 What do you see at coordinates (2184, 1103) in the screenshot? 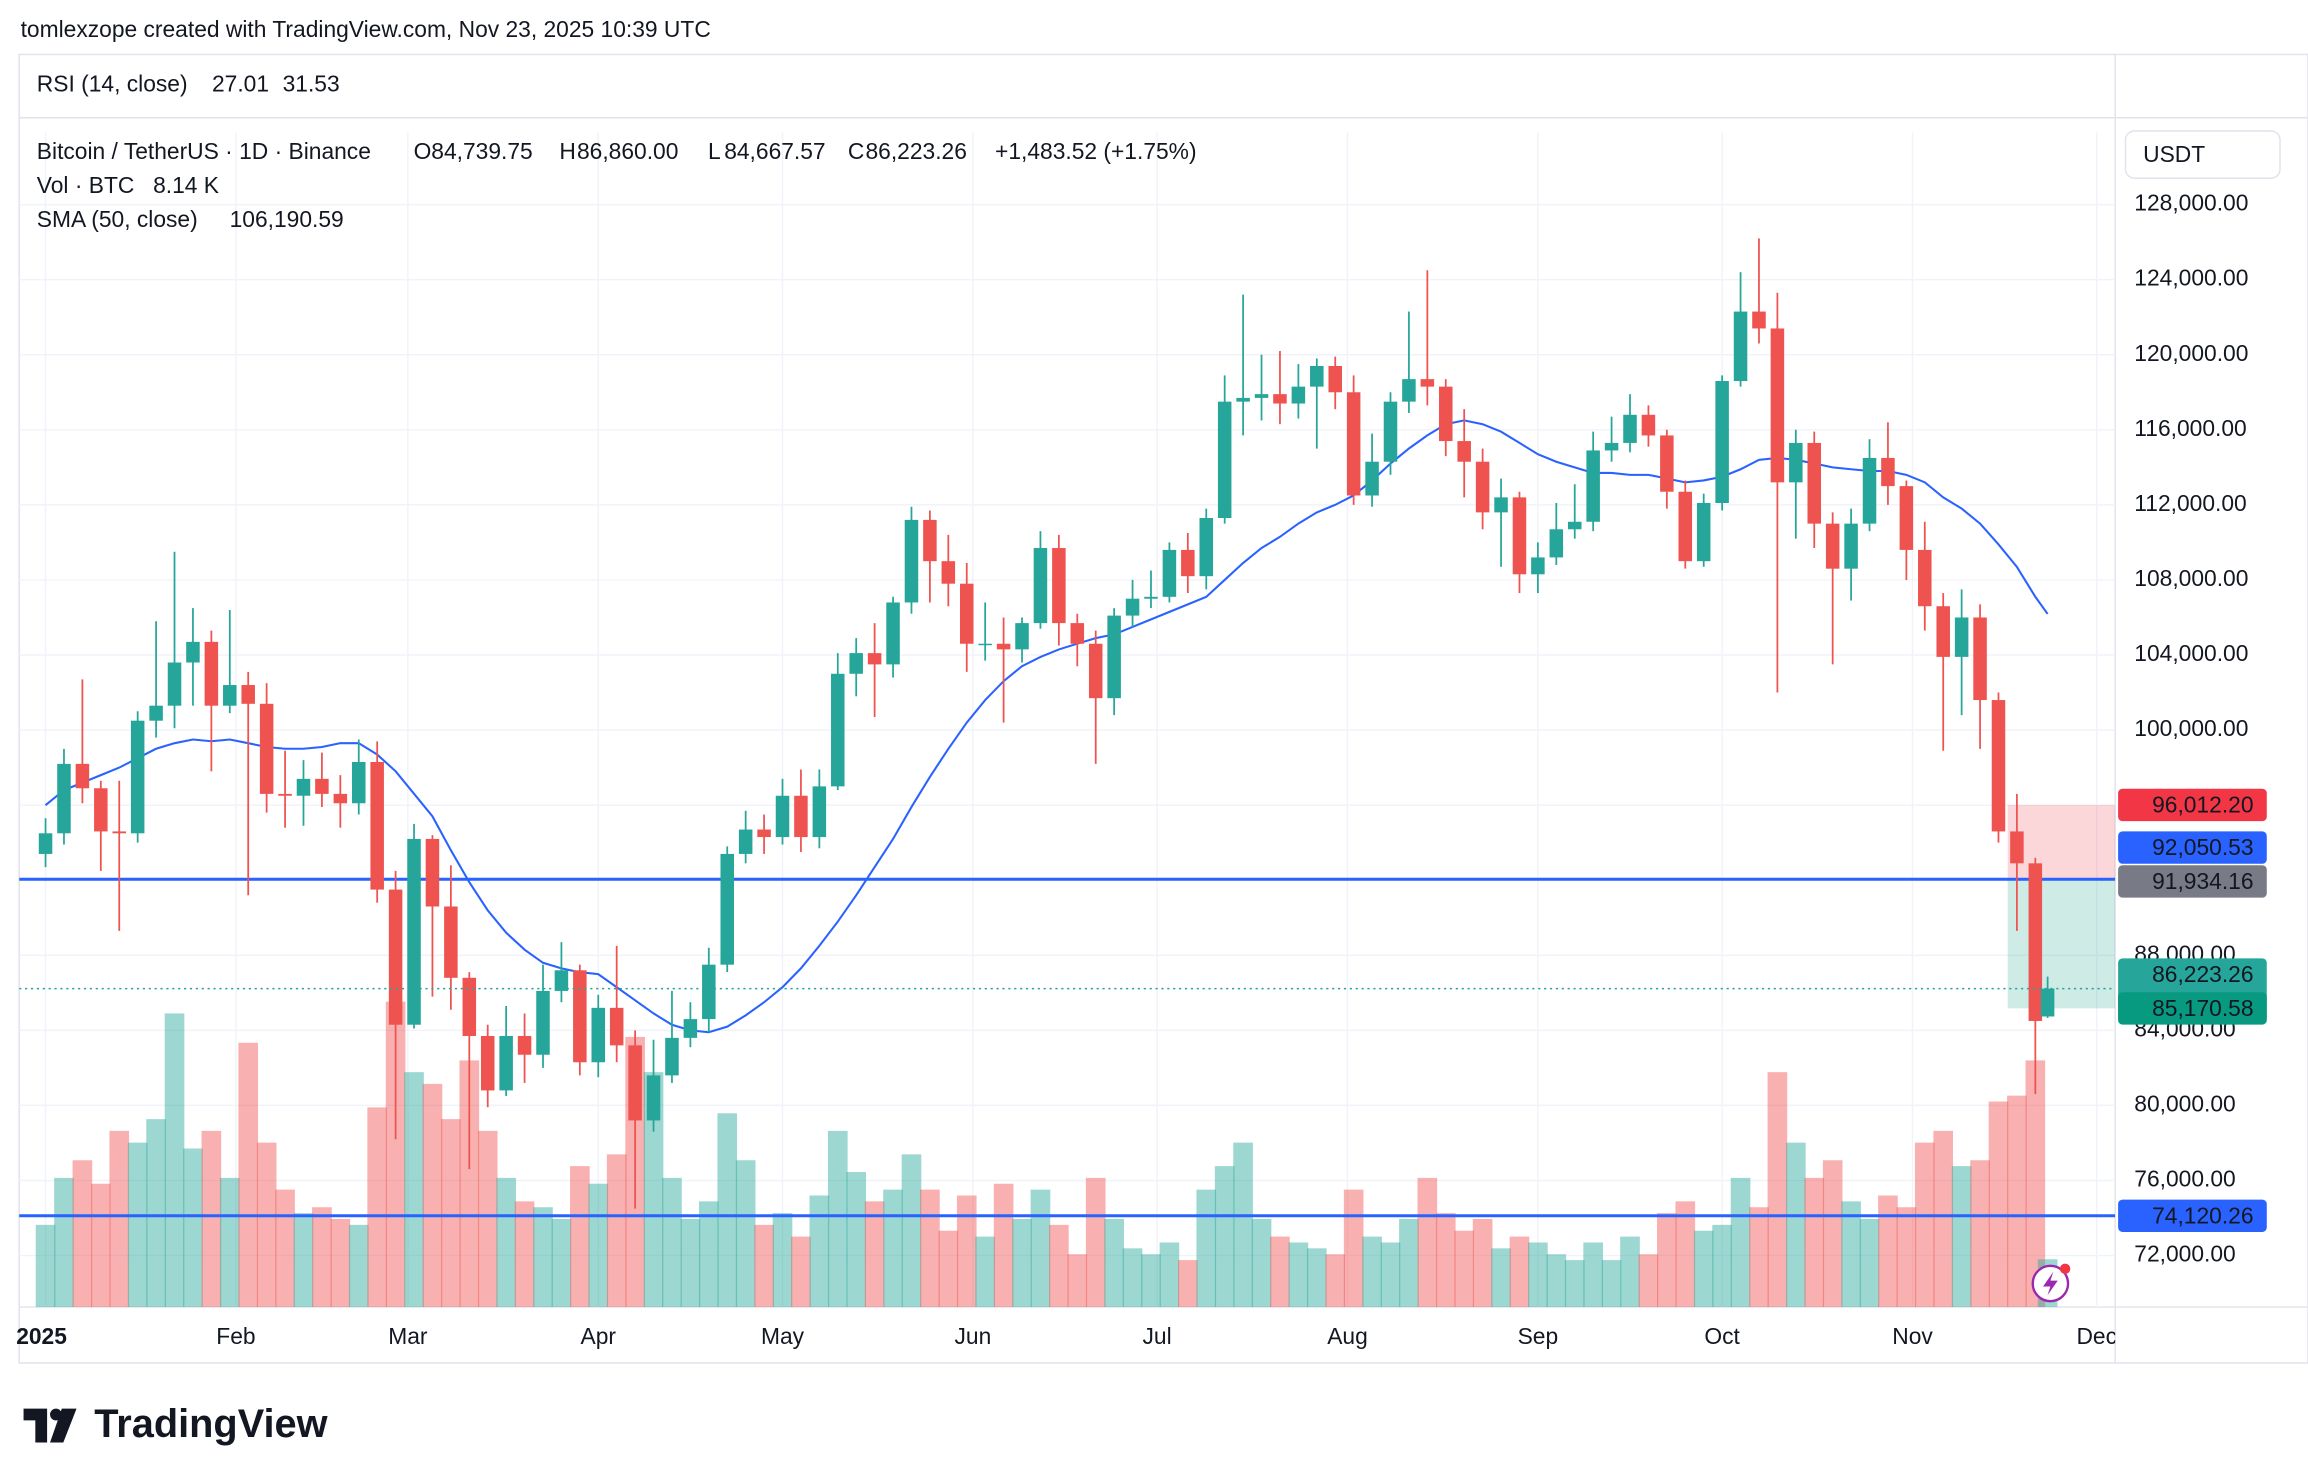
I see `y-tick-label: 80,000.00` at bounding box center [2184, 1103].